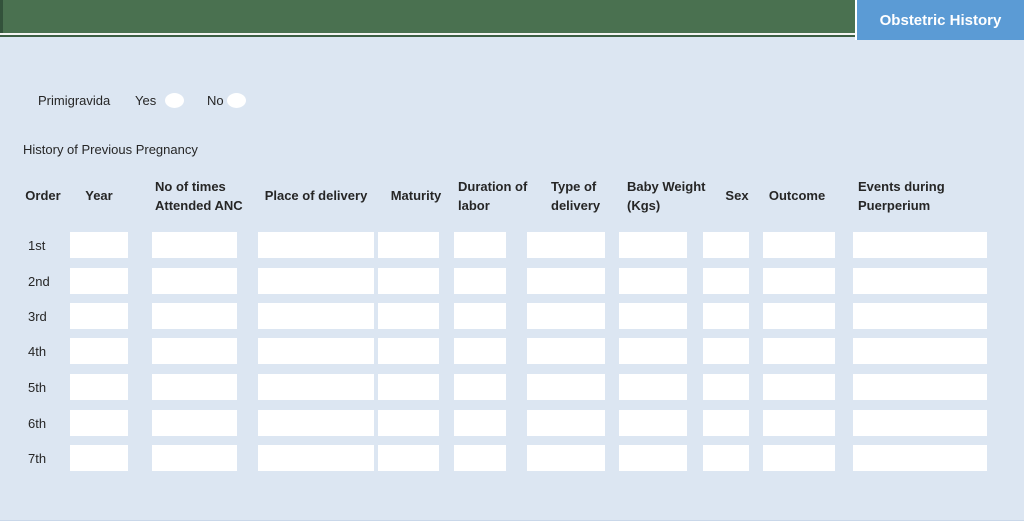  Describe the element at coordinates (480, 423) in the screenshot. I see `input-duration-row6` at that location.